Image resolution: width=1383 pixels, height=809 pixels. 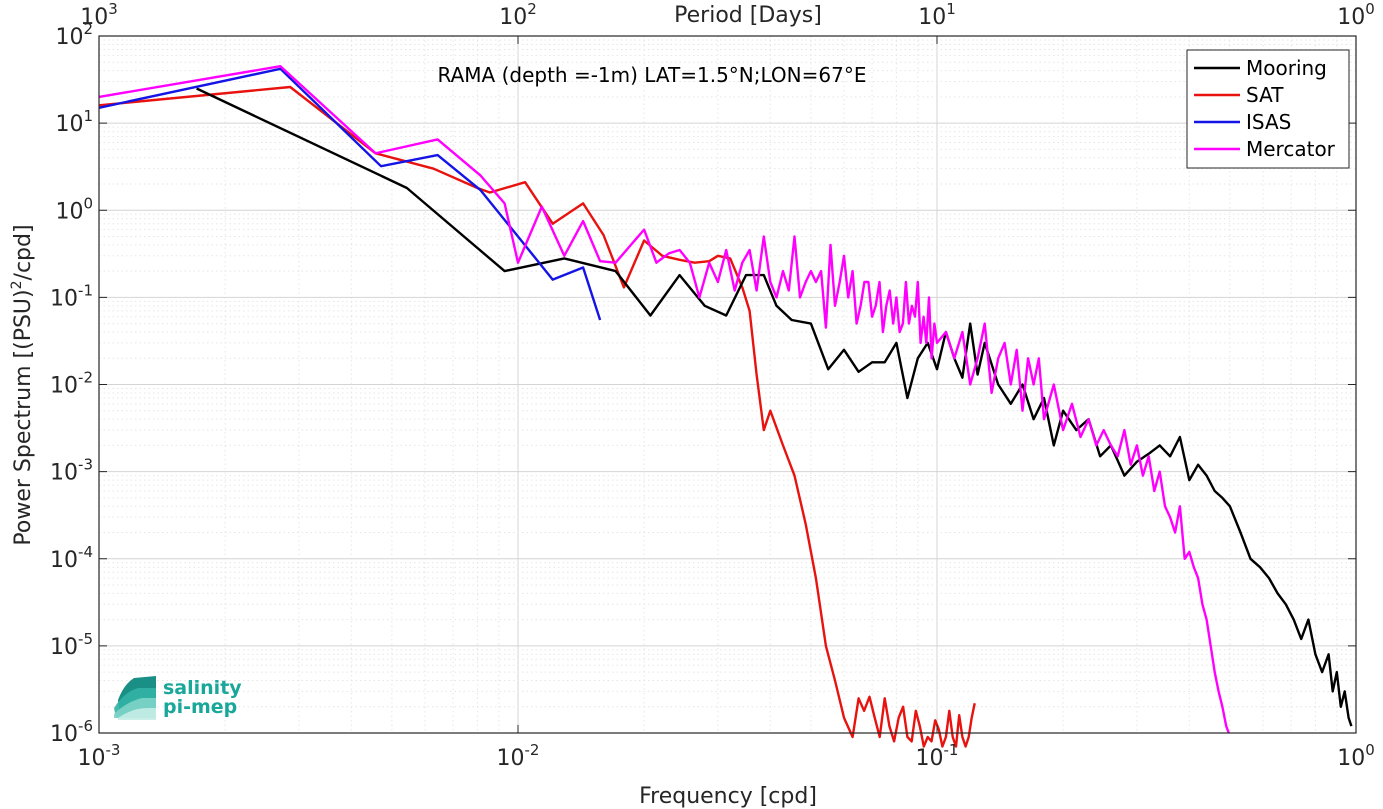 I want to click on x-tick-label: 10⁻², so click(x=518, y=756).